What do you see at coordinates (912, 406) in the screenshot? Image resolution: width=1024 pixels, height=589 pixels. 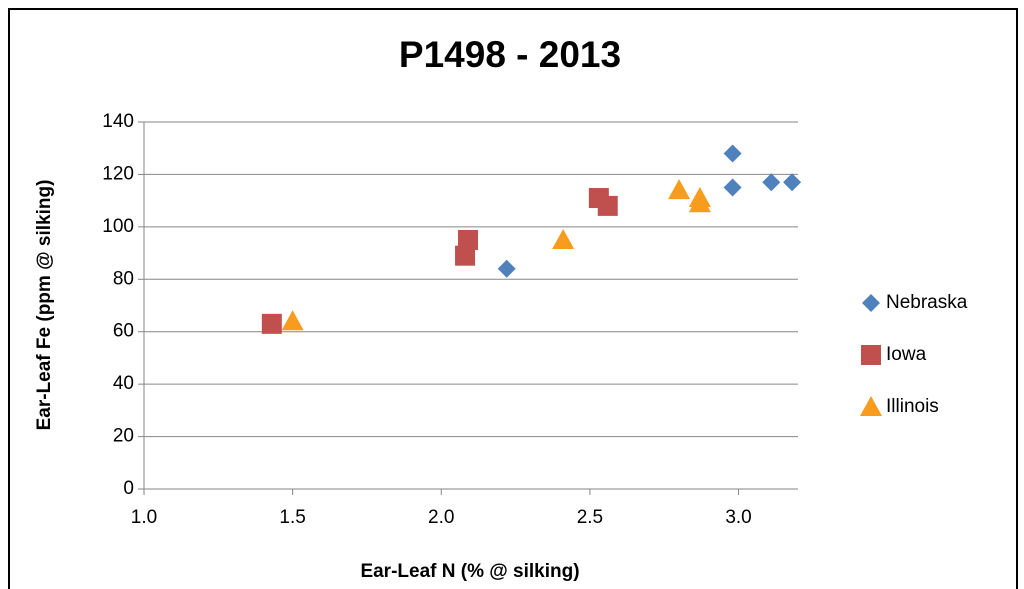 I see `legend-label: Illinois` at bounding box center [912, 406].